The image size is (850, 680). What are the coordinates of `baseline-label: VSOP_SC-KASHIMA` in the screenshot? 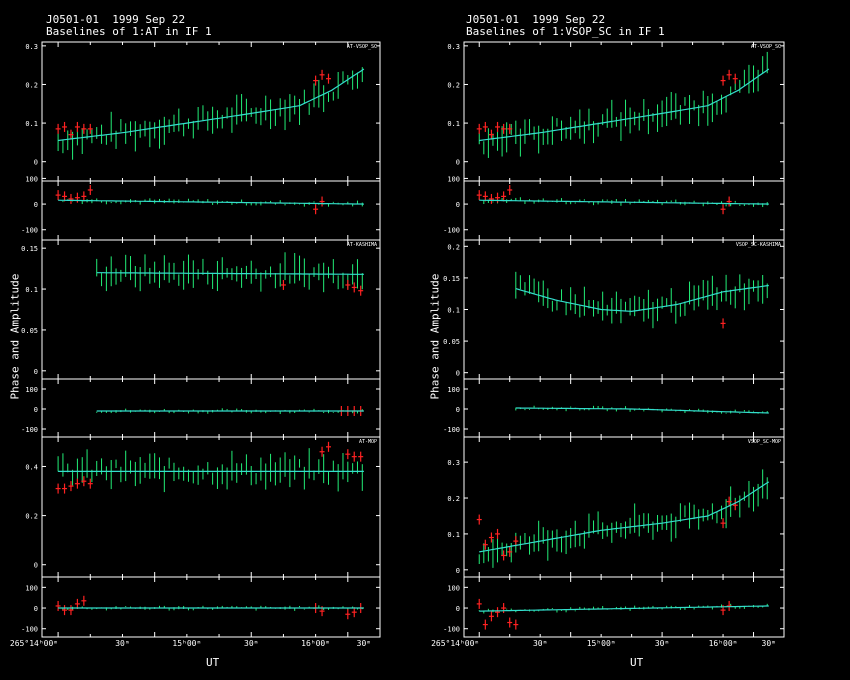 It's located at (758, 245).